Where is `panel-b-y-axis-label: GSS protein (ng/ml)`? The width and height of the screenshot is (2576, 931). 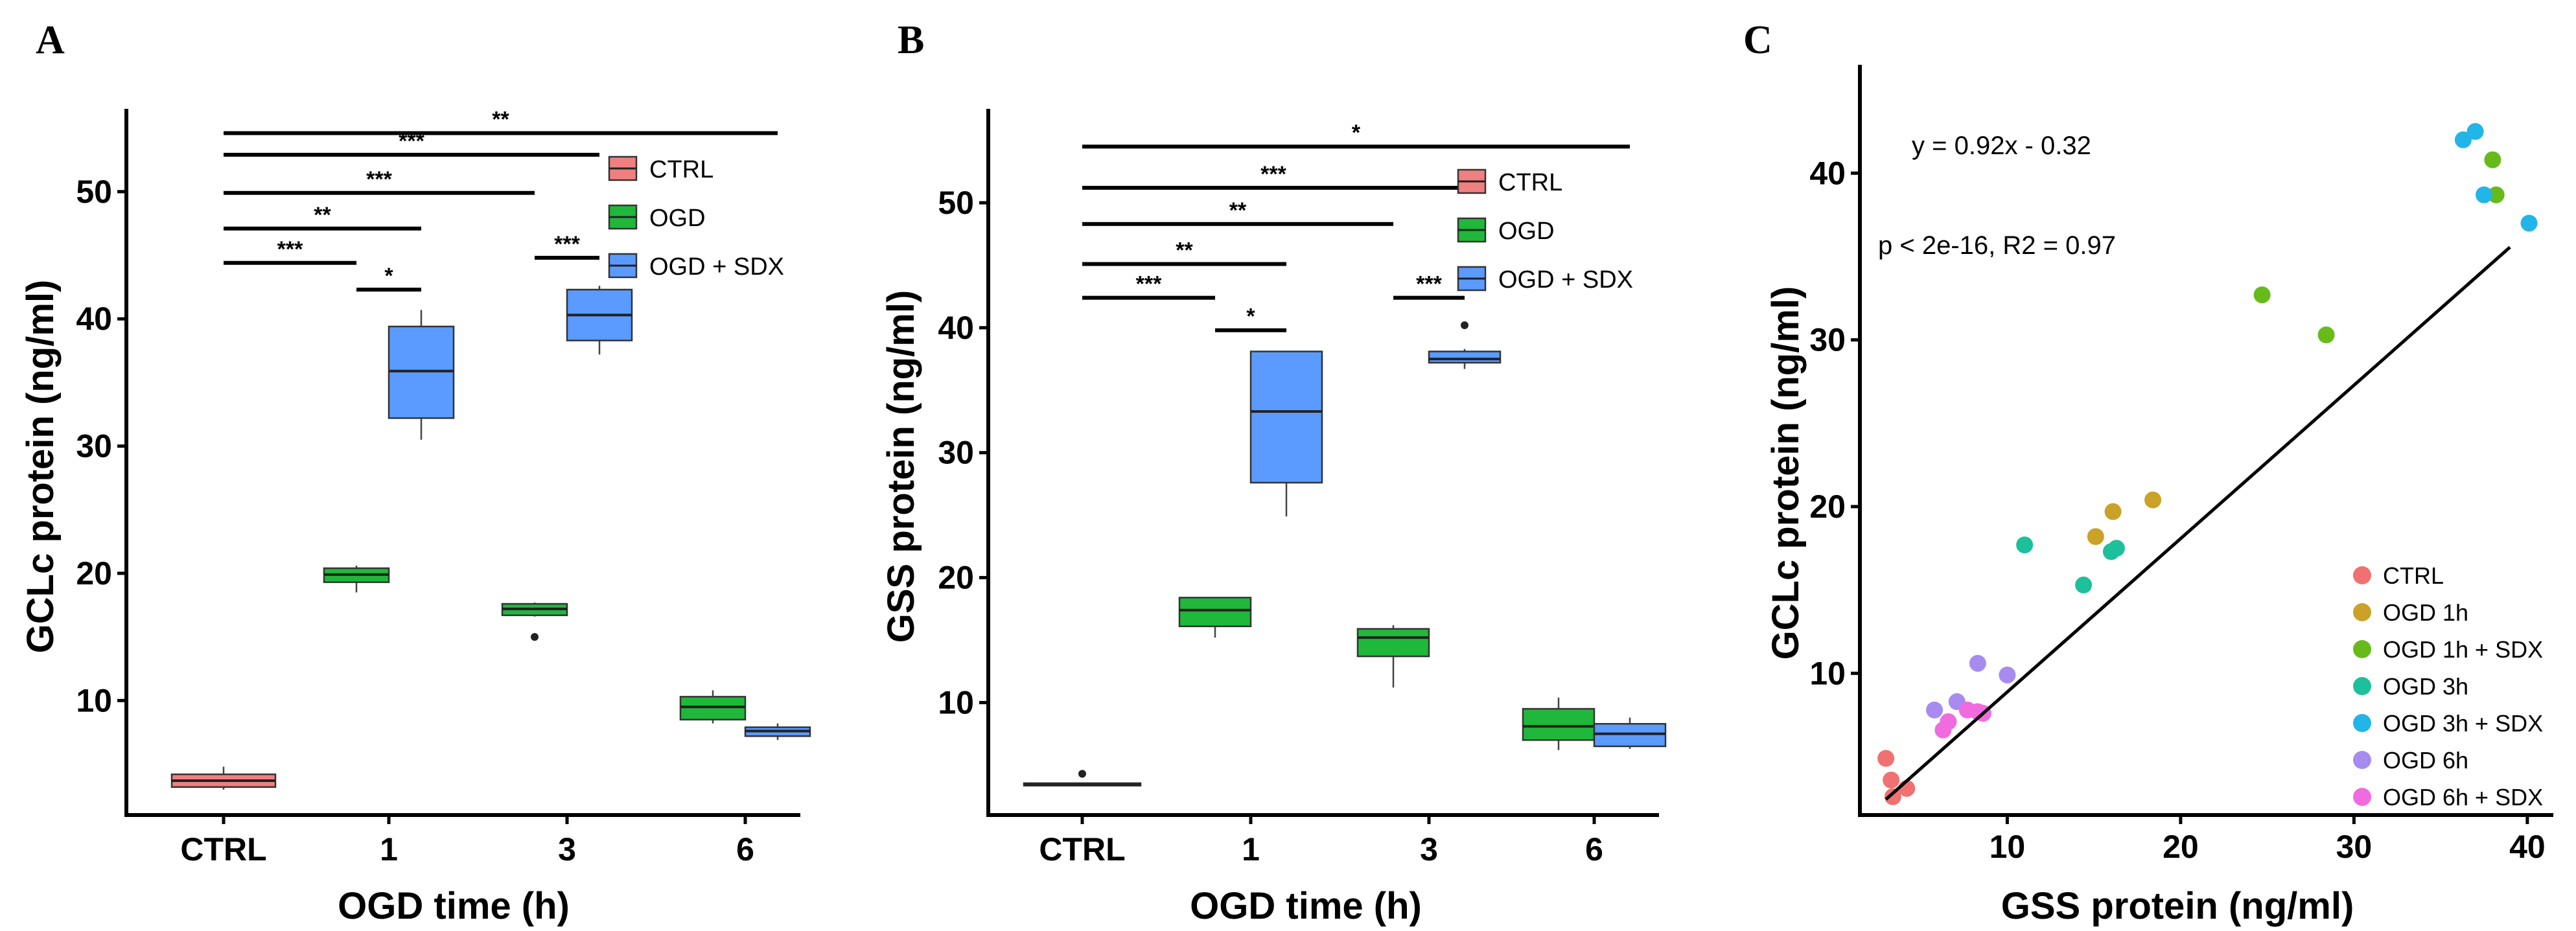 panel-b-y-axis-label: GSS protein (ng/ml) is located at coordinates (901, 466).